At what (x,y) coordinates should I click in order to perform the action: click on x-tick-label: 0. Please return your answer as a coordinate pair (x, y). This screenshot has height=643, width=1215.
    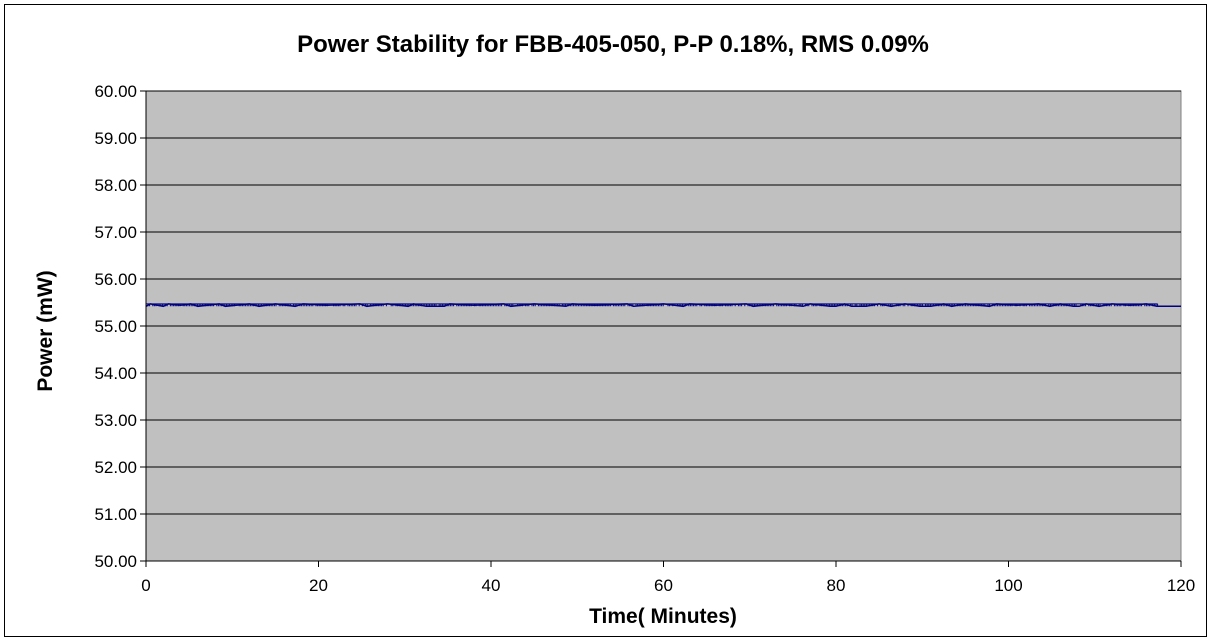
    Looking at the image, I should click on (145, 585).